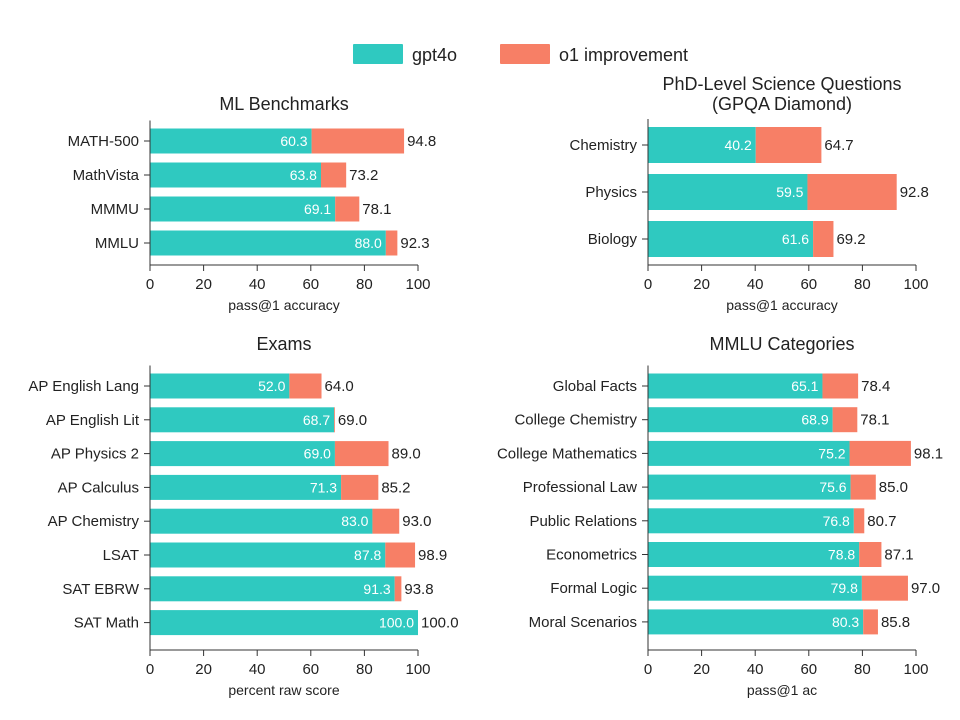 The width and height of the screenshot is (960, 720). What do you see at coordinates (845, 622) in the screenshot?
I see `data-label-gpt4o: 80.3` at bounding box center [845, 622].